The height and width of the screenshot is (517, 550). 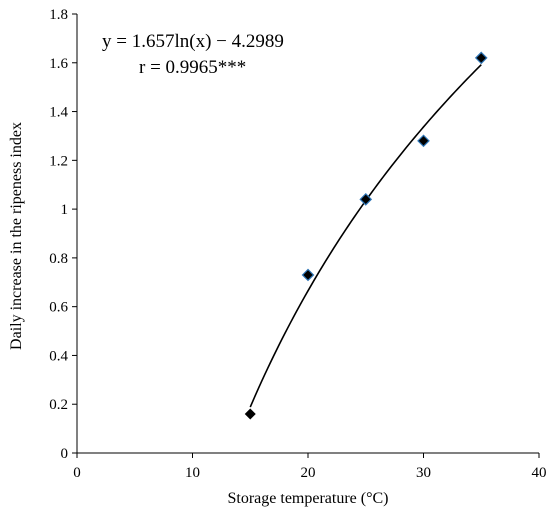 What do you see at coordinates (65, 454) in the screenshot?
I see `y-tick-label: 0` at bounding box center [65, 454].